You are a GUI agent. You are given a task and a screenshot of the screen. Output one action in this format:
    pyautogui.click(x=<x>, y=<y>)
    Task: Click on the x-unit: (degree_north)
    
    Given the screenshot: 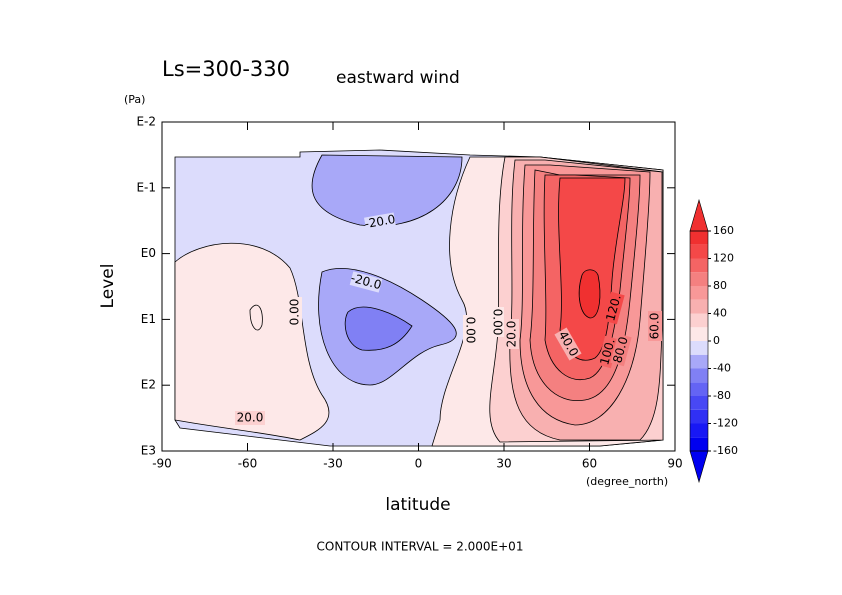 What is the action you would take?
    pyautogui.click(x=627, y=481)
    